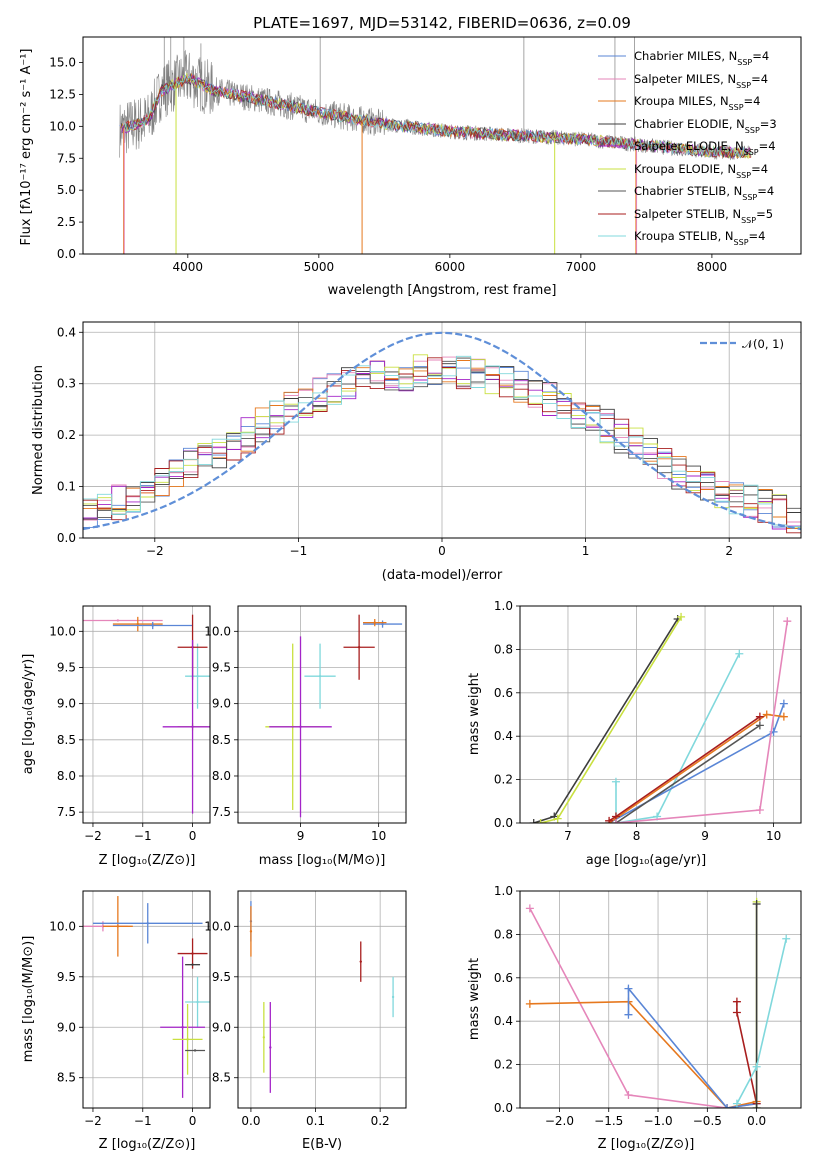 This screenshot has width=819, height=1170. I want to click on tick-label-x: −1, so click(143, 1121).